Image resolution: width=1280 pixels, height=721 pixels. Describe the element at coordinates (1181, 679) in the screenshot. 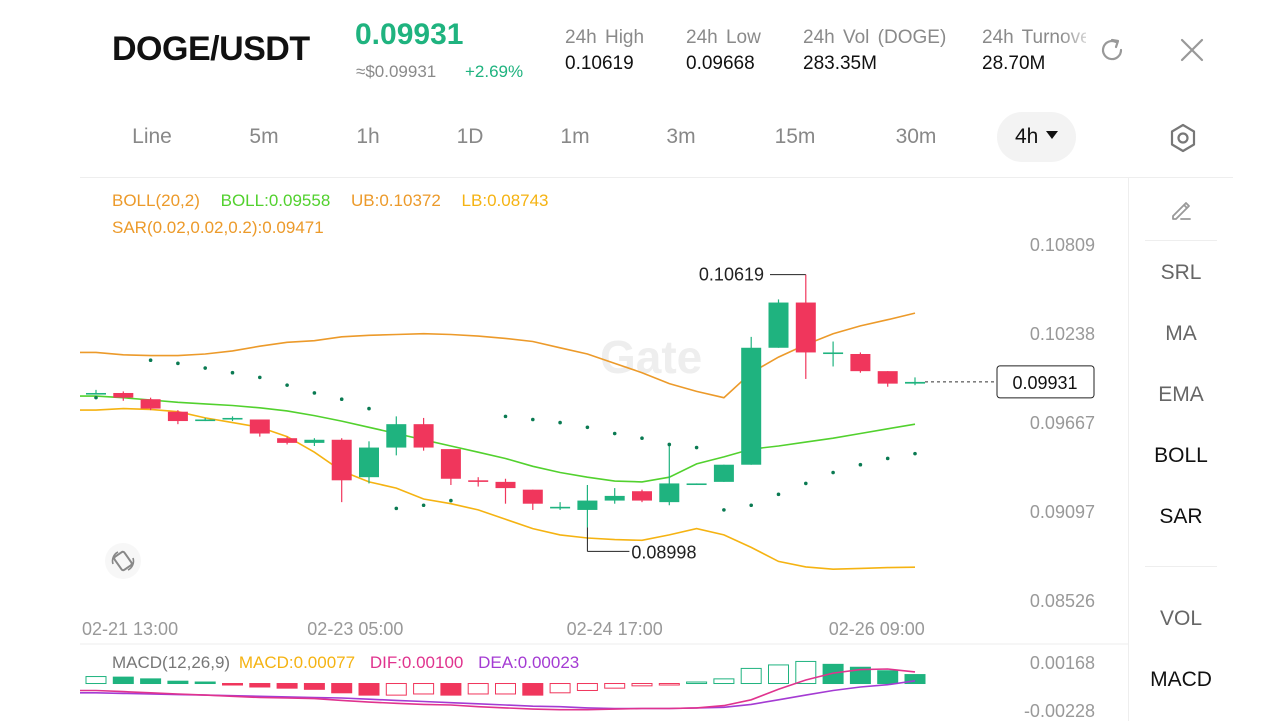

I see `indicator-macd: MACD` at that location.